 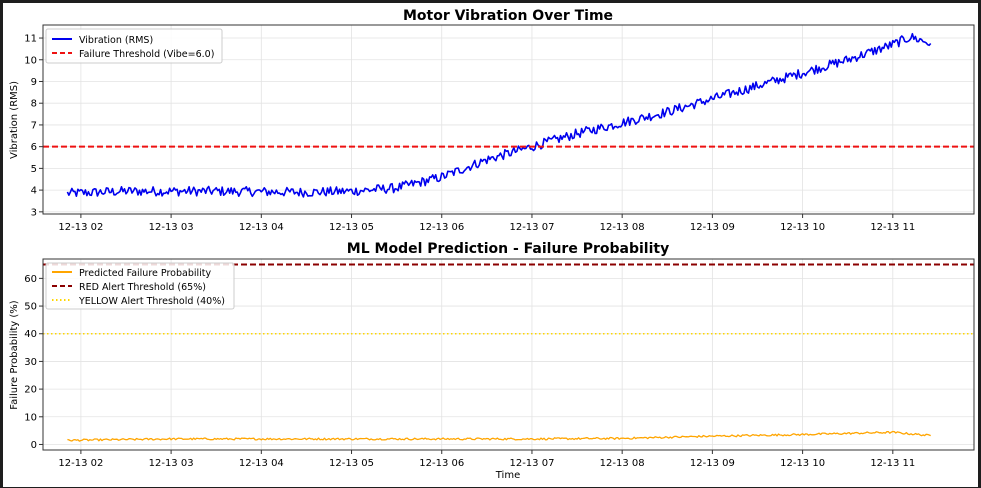 I want to click on y-tick-label: 4, so click(x=34, y=191).